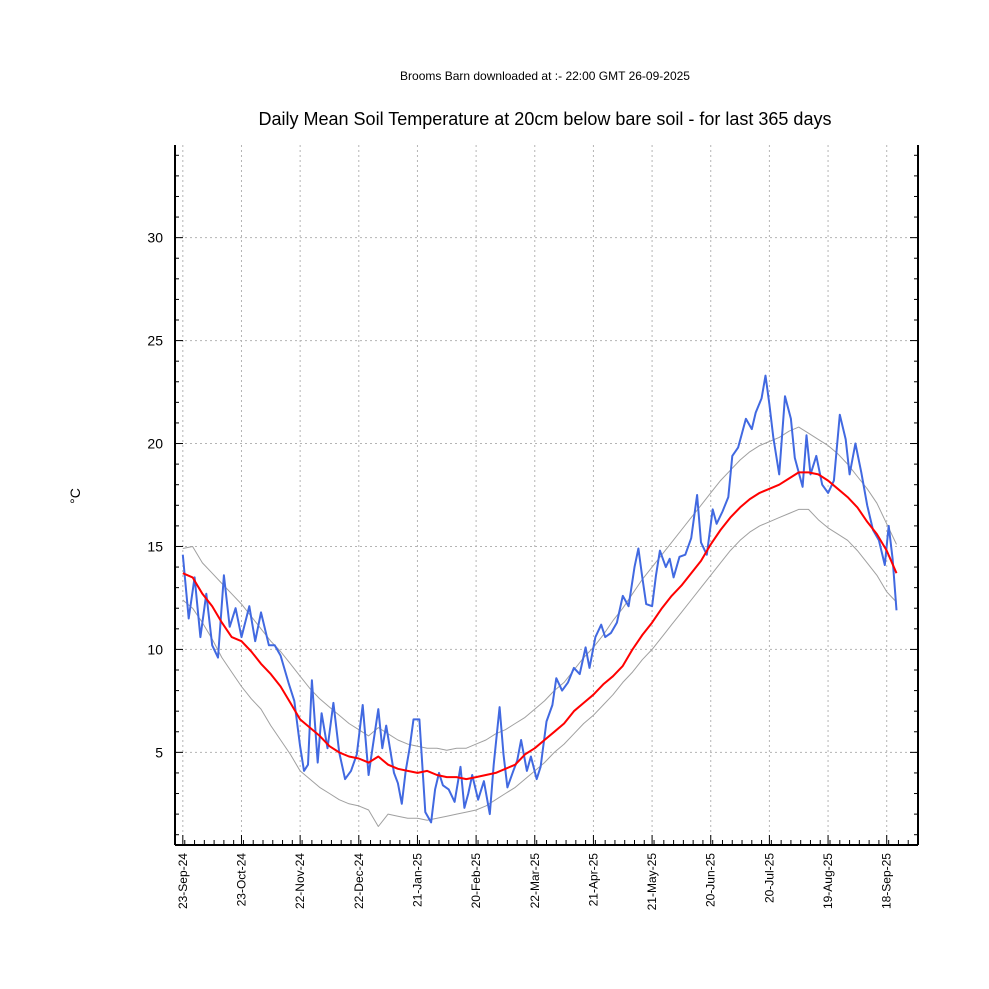 This screenshot has height=989, width=989. What do you see at coordinates (359, 881) in the screenshot?
I see `x-tick-label: 22-Dec-24` at bounding box center [359, 881].